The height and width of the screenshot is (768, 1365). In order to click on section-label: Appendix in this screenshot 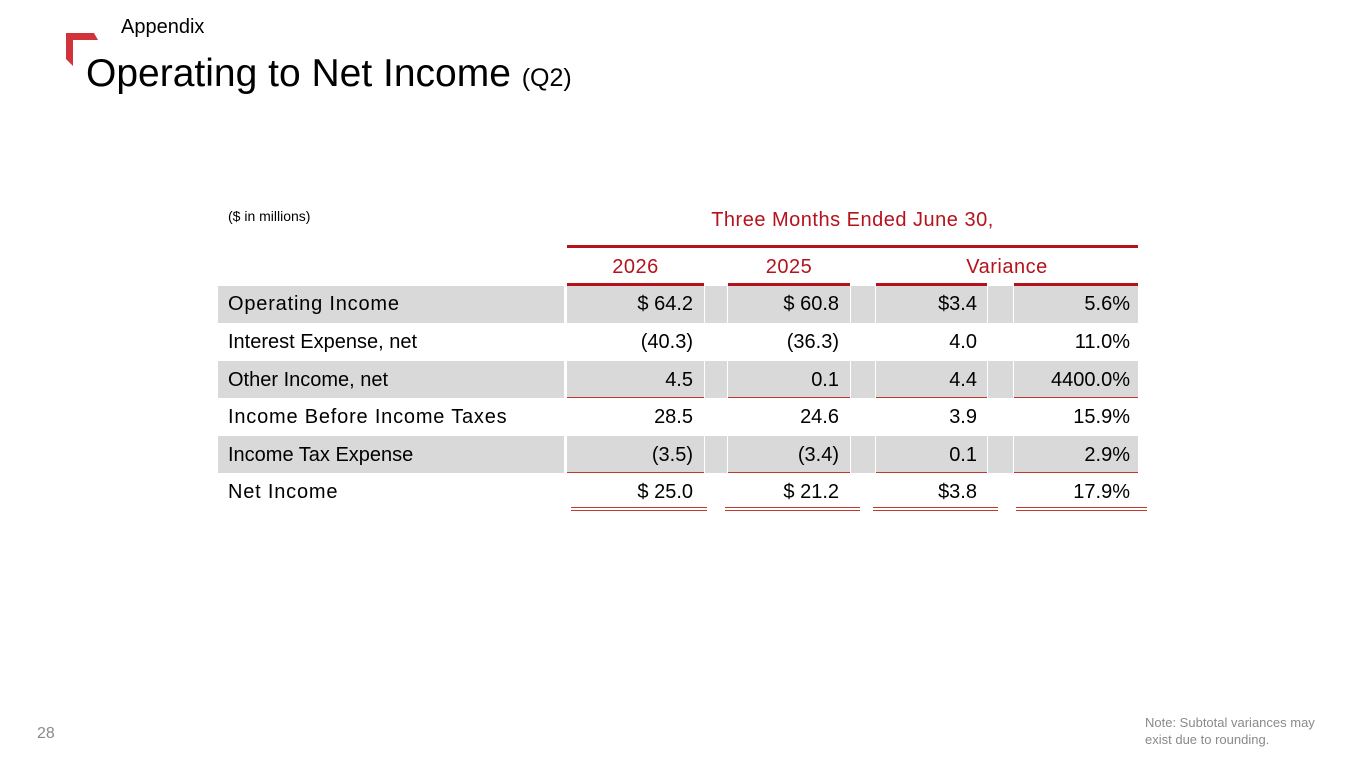, I will do `click(163, 27)`.